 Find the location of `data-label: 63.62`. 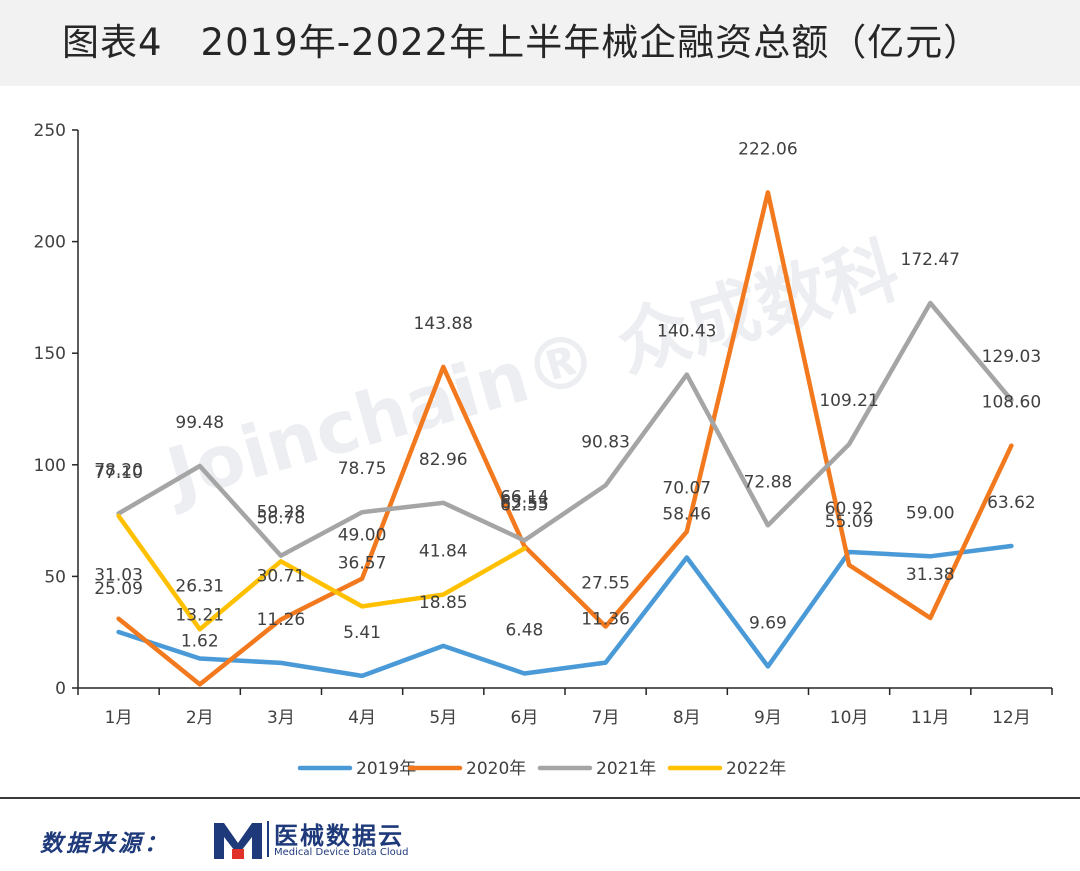

data-label: 63.62 is located at coordinates (1011, 503).